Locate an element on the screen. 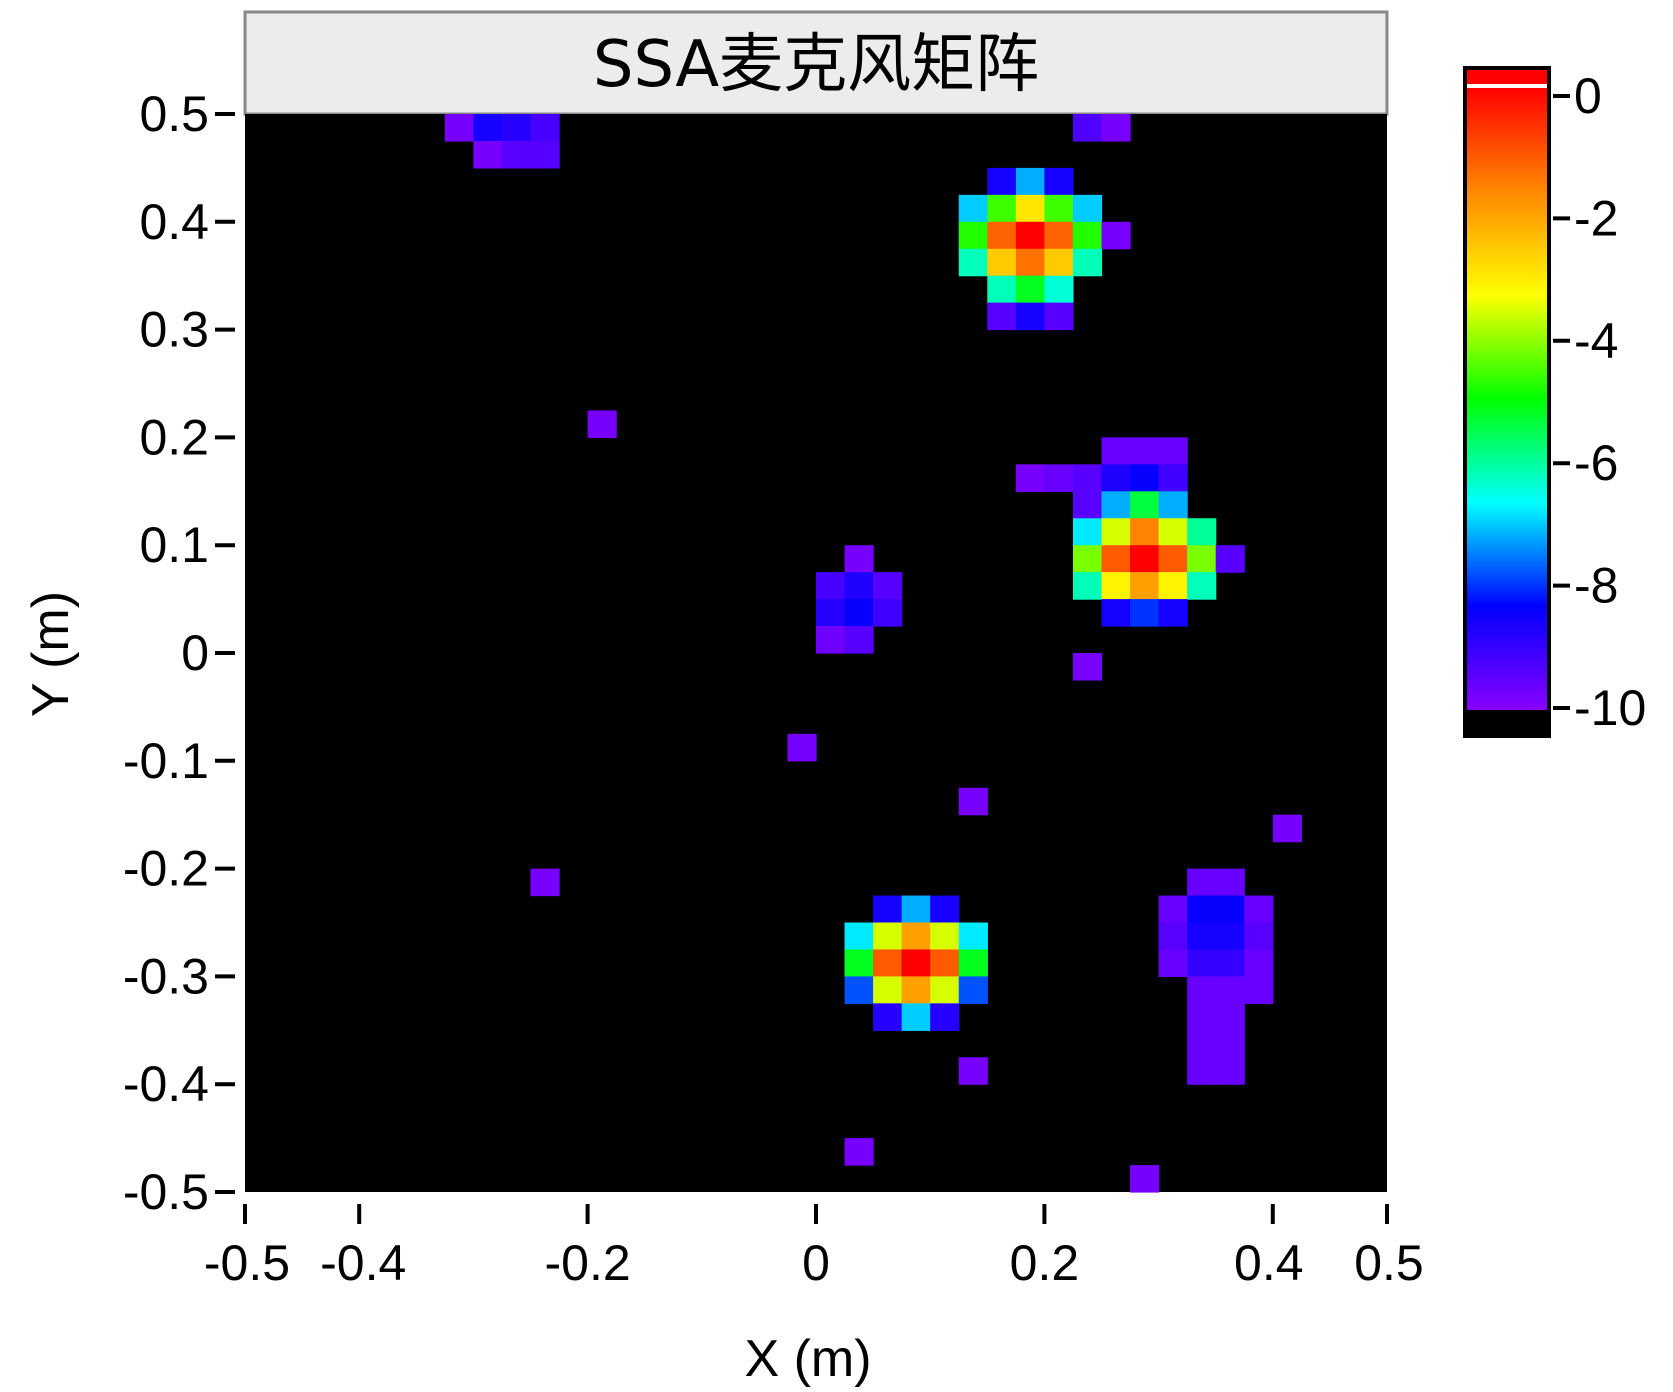 This screenshot has width=1673, height=1392. colorbar-tick-label: -8 is located at coordinates (1596, 586).